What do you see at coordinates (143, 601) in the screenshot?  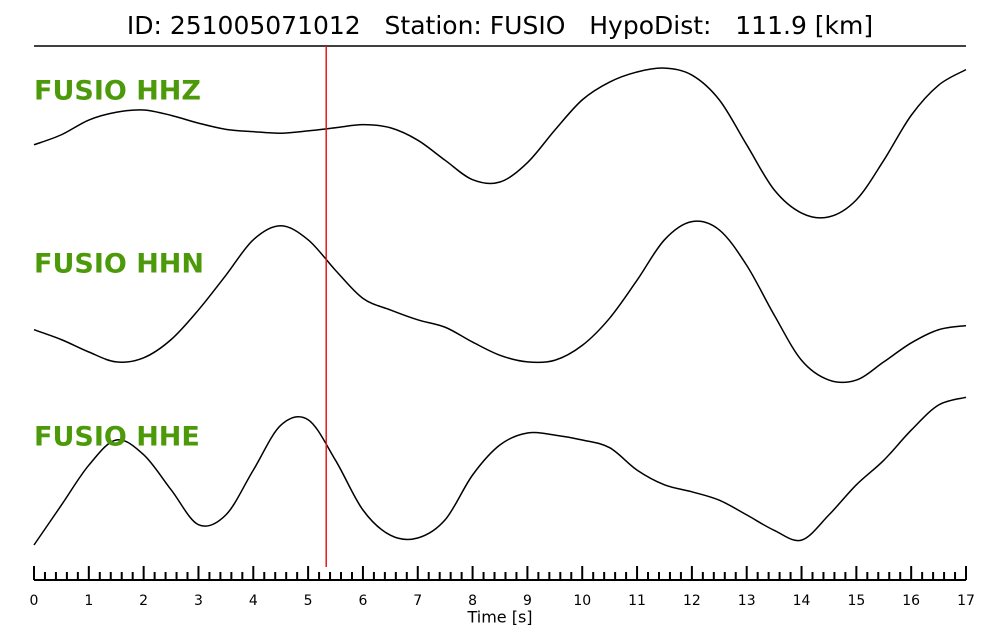 I see `x-tick-label: 2` at bounding box center [143, 601].